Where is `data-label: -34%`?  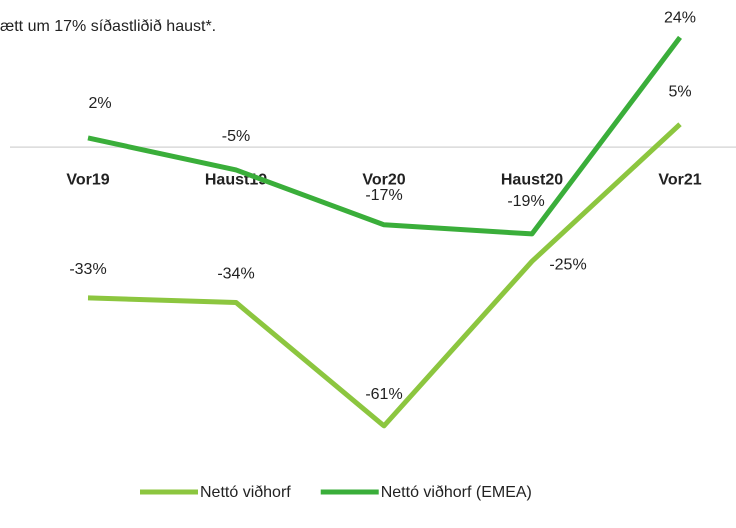
data-label: -34% is located at coordinates (235, 274).